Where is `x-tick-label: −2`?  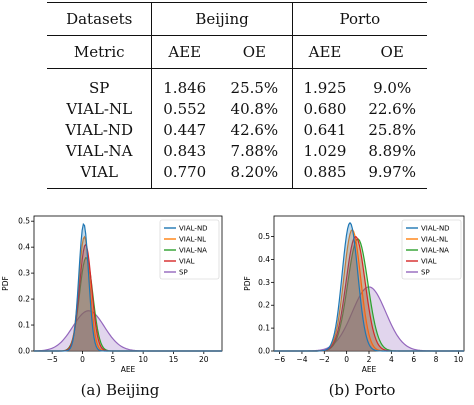 x-tick-label: −2 is located at coordinates (324, 359).